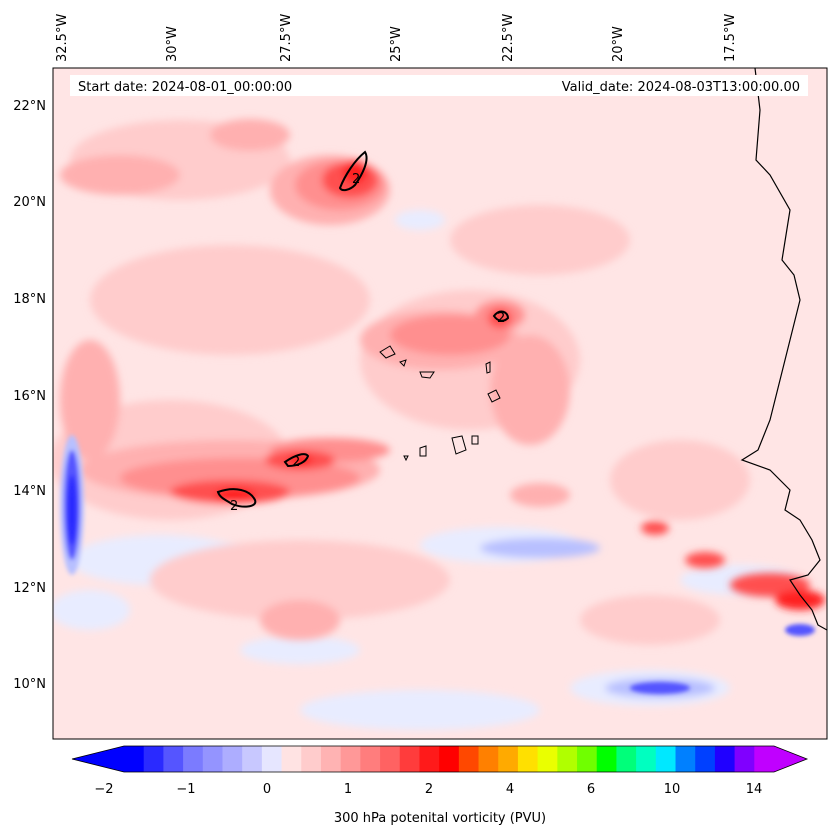 This screenshot has height=836, width=837. What do you see at coordinates (98, 759) in the screenshot?
I see `colorbar-extend-min` at bounding box center [98, 759].